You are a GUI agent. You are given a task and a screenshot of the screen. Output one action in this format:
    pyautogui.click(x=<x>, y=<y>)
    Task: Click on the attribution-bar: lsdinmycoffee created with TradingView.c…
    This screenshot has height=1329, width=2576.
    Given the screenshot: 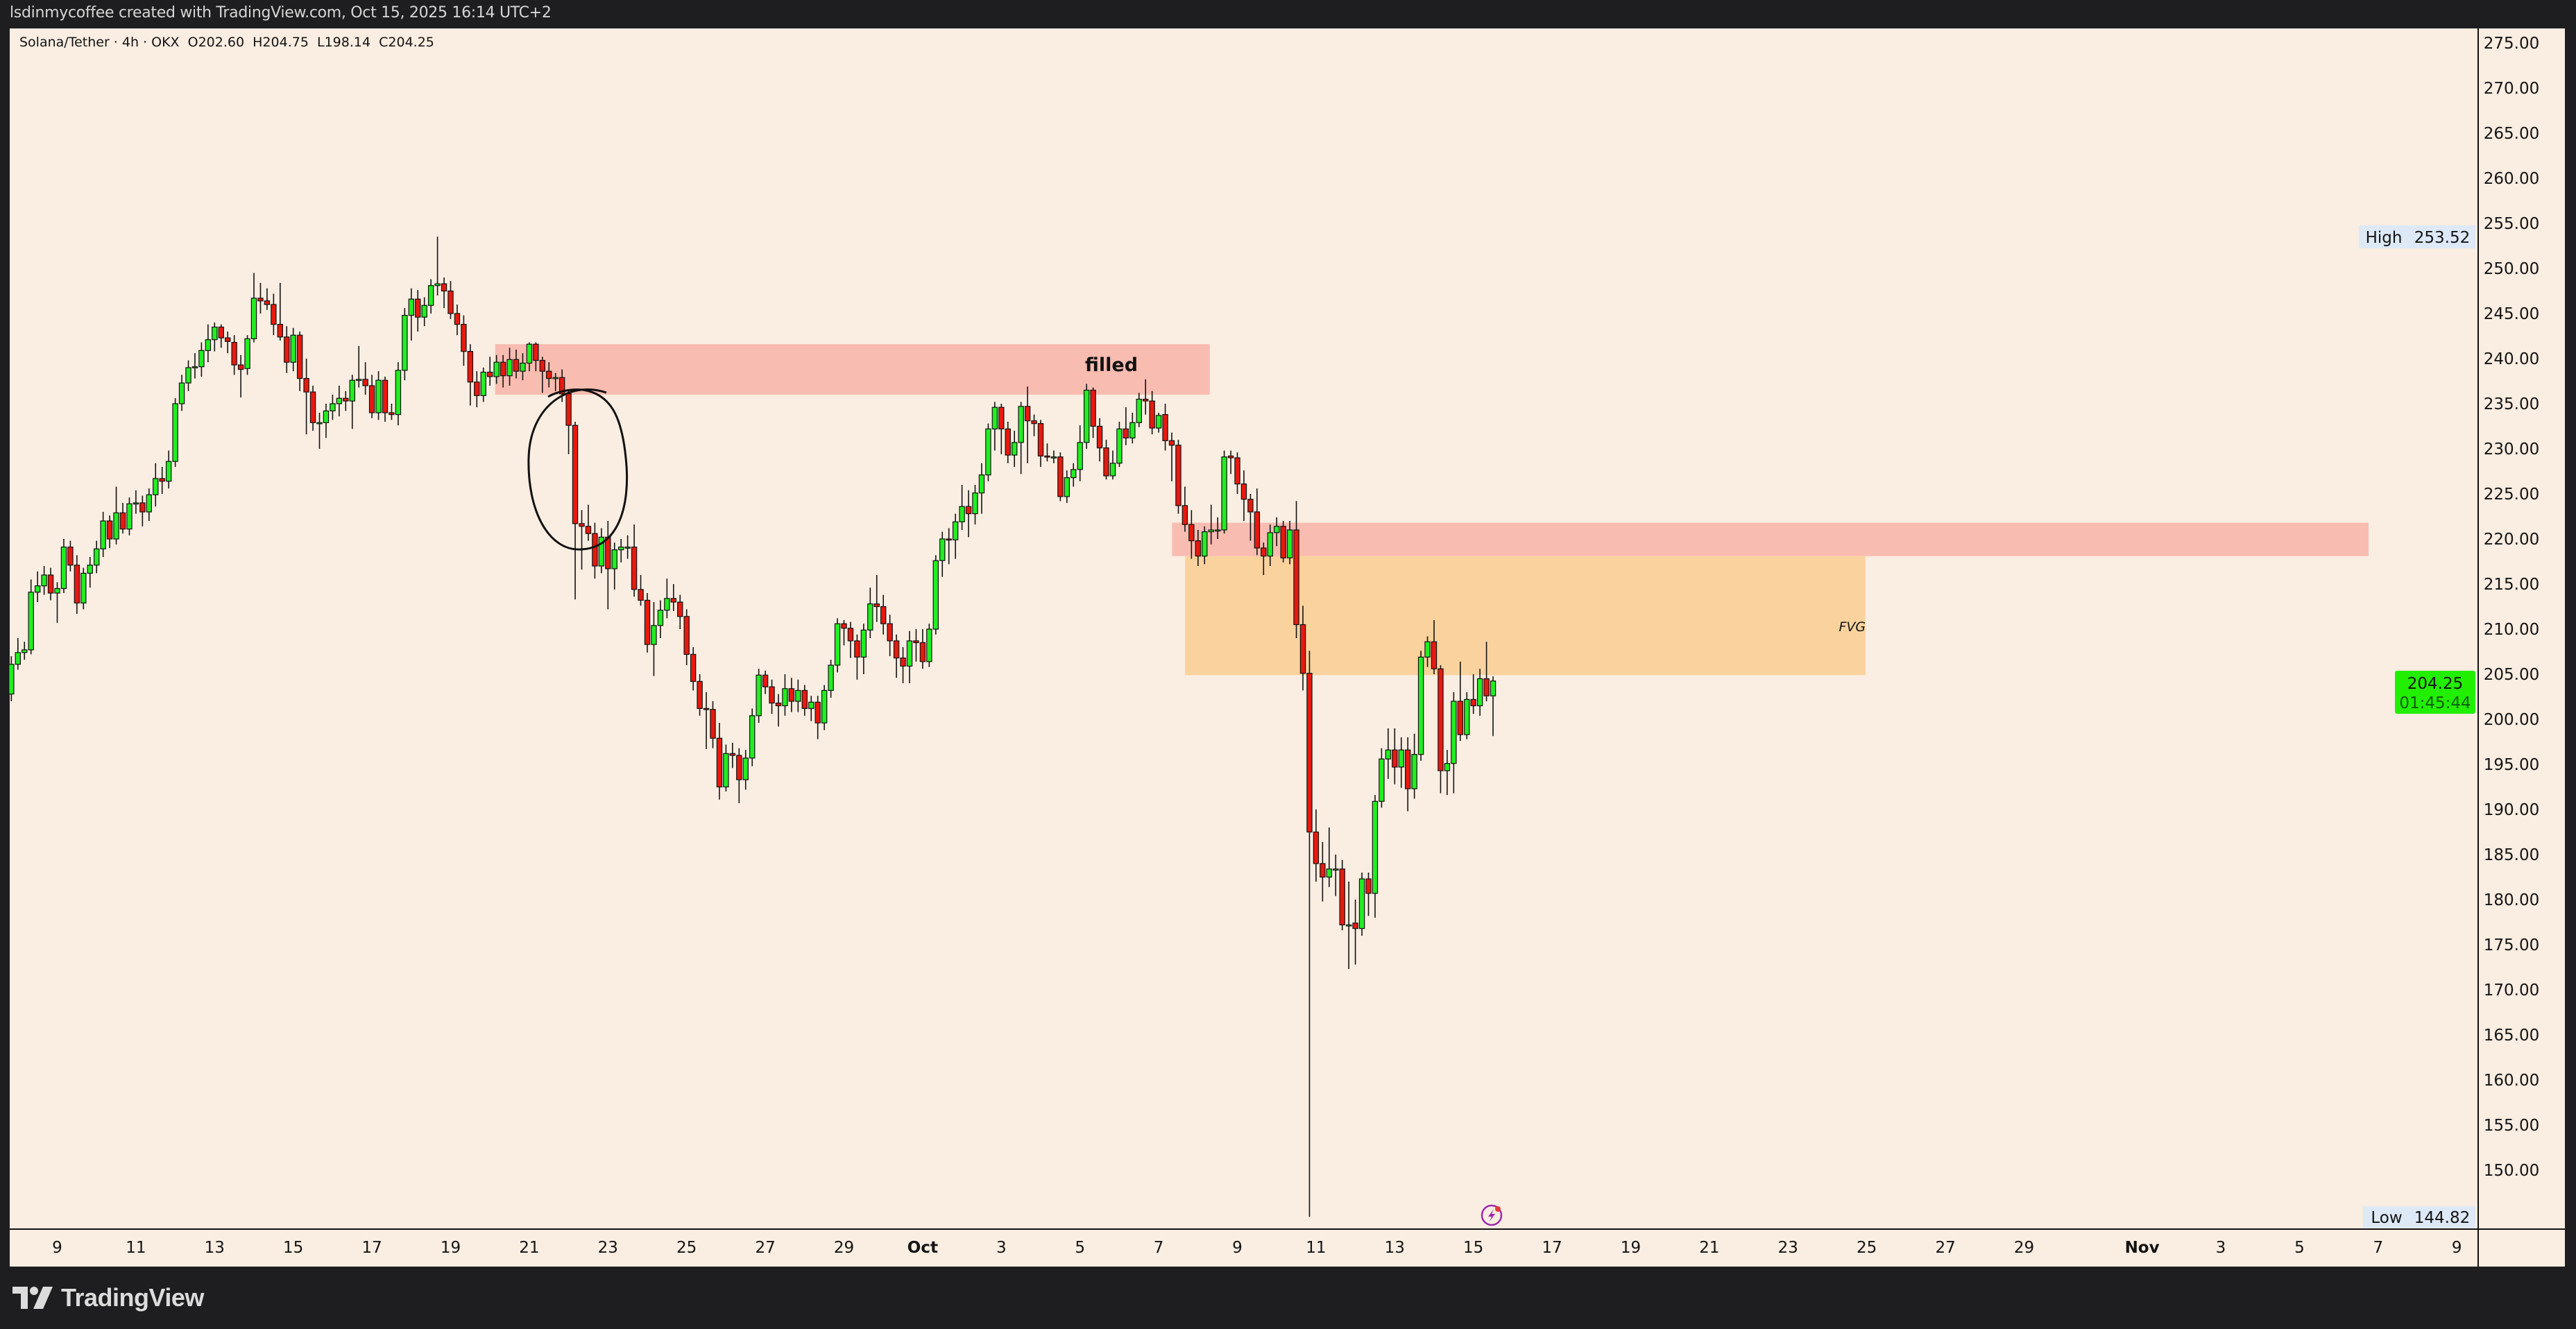 What is the action you would take?
    pyautogui.click(x=1288, y=14)
    